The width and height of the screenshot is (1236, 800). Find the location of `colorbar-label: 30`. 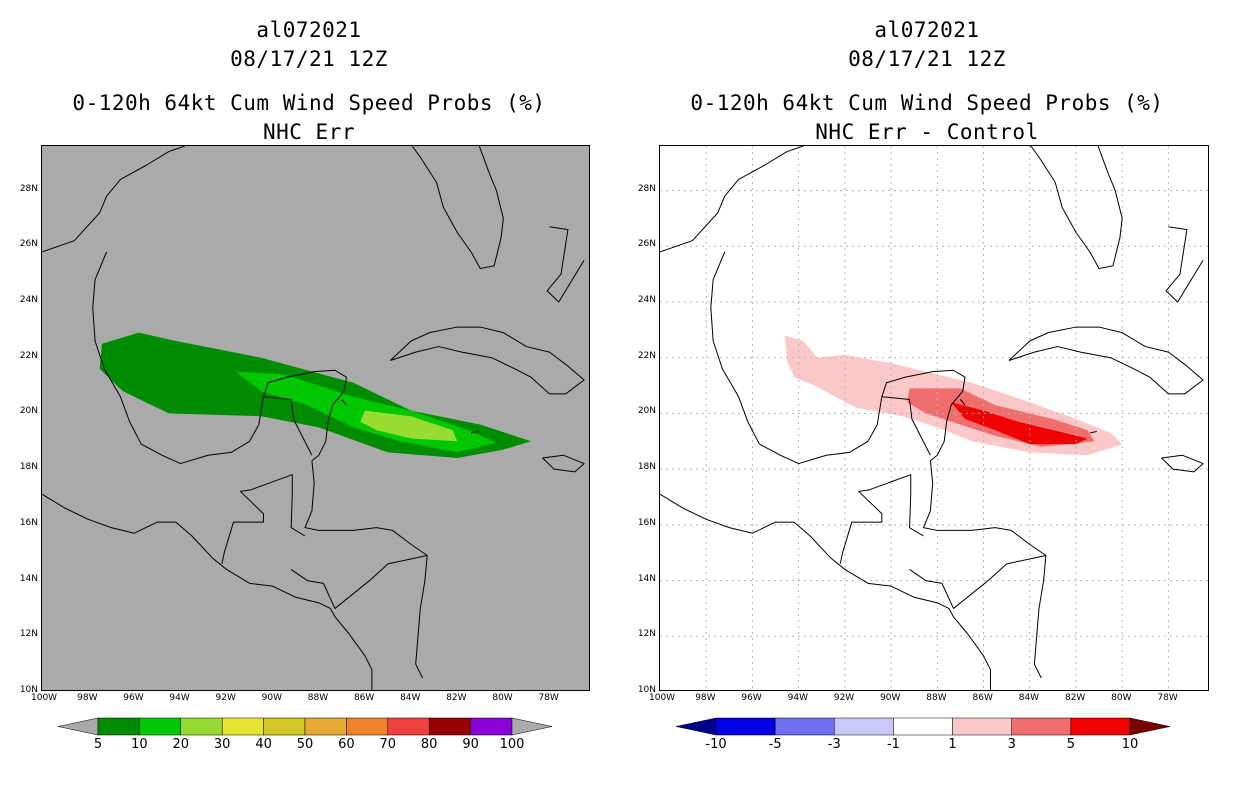

colorbar-label: 30 is located at coordinates (222, 744).